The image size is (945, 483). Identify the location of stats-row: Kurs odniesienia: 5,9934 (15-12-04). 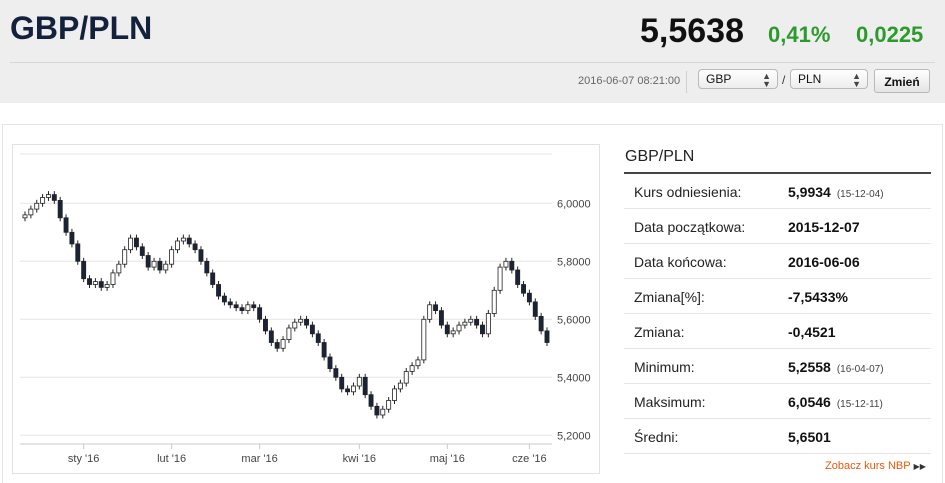
(777, 191).